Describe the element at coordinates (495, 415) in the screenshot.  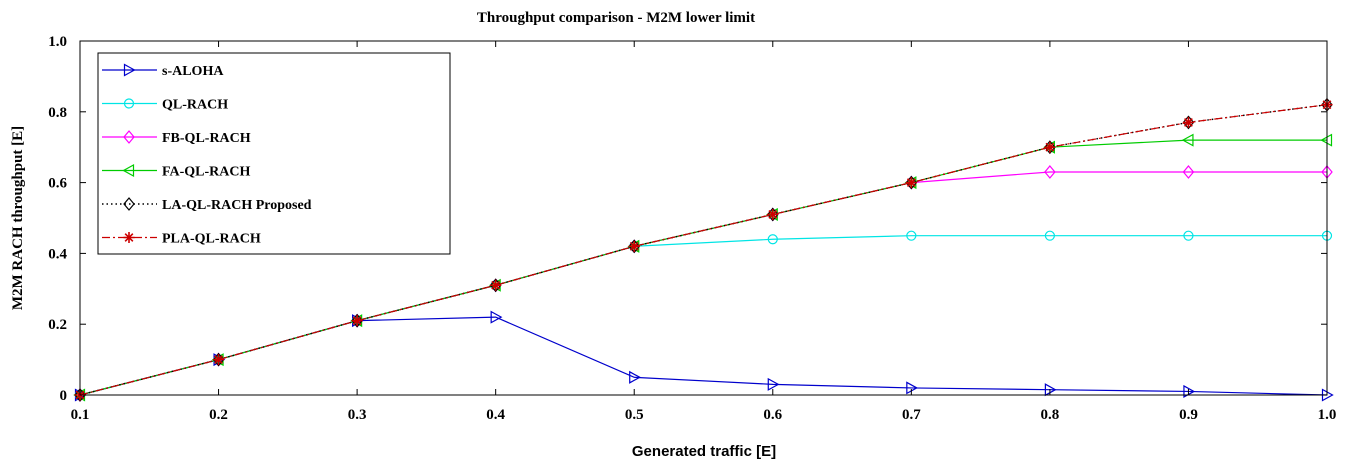
I see `x-tick-label: 0.4` at that location.